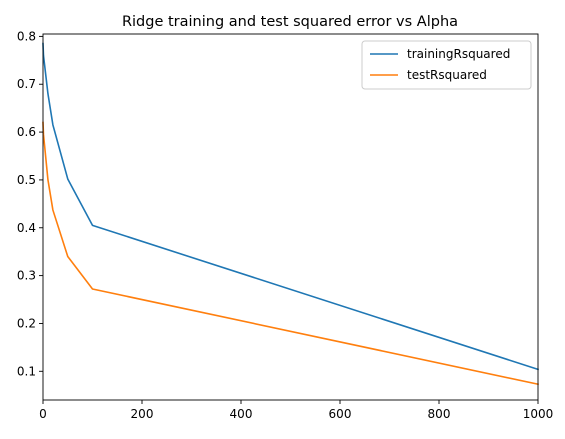 The image size is (565, 439). What do you see at coordinates (538, 414) in the screenshot?
I see `x-tick-label: 1000` at bounding box center [538, 414].